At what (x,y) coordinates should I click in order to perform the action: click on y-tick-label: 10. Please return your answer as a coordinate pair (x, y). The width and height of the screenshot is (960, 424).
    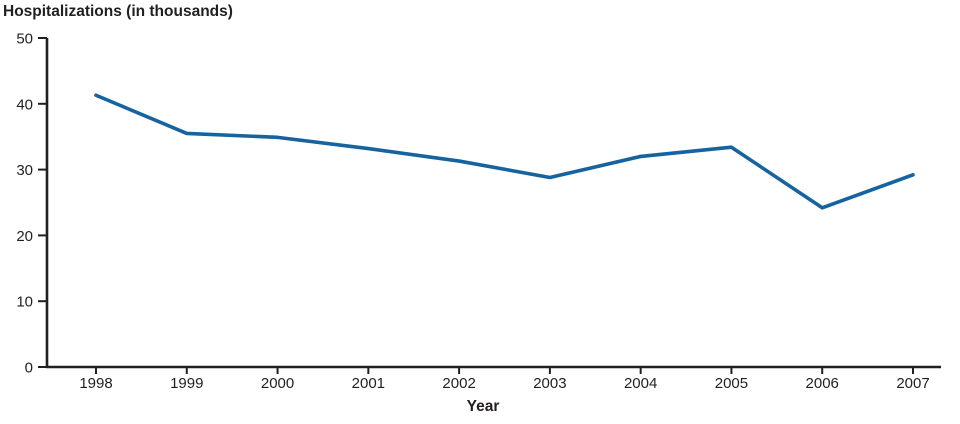
    Looking at the image, I should click on (24, 302).